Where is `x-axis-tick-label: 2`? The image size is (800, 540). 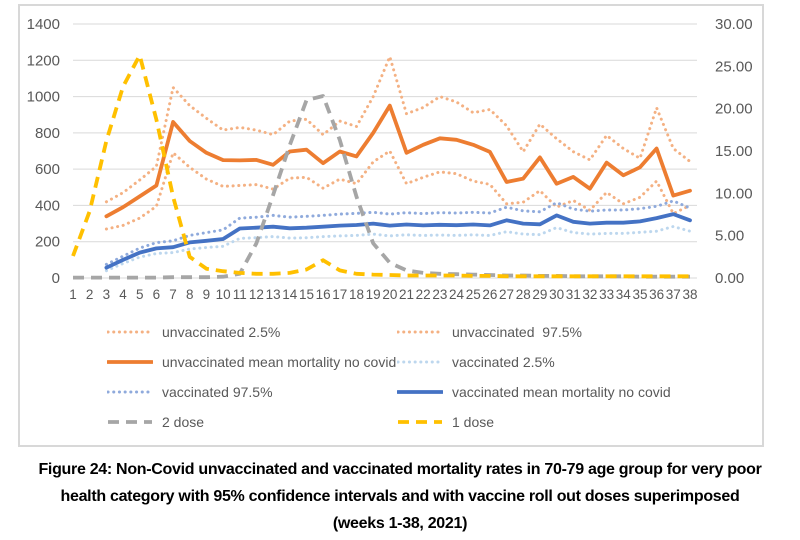
x-axis-tick-label: 2 is located at coordinates (90, 294).